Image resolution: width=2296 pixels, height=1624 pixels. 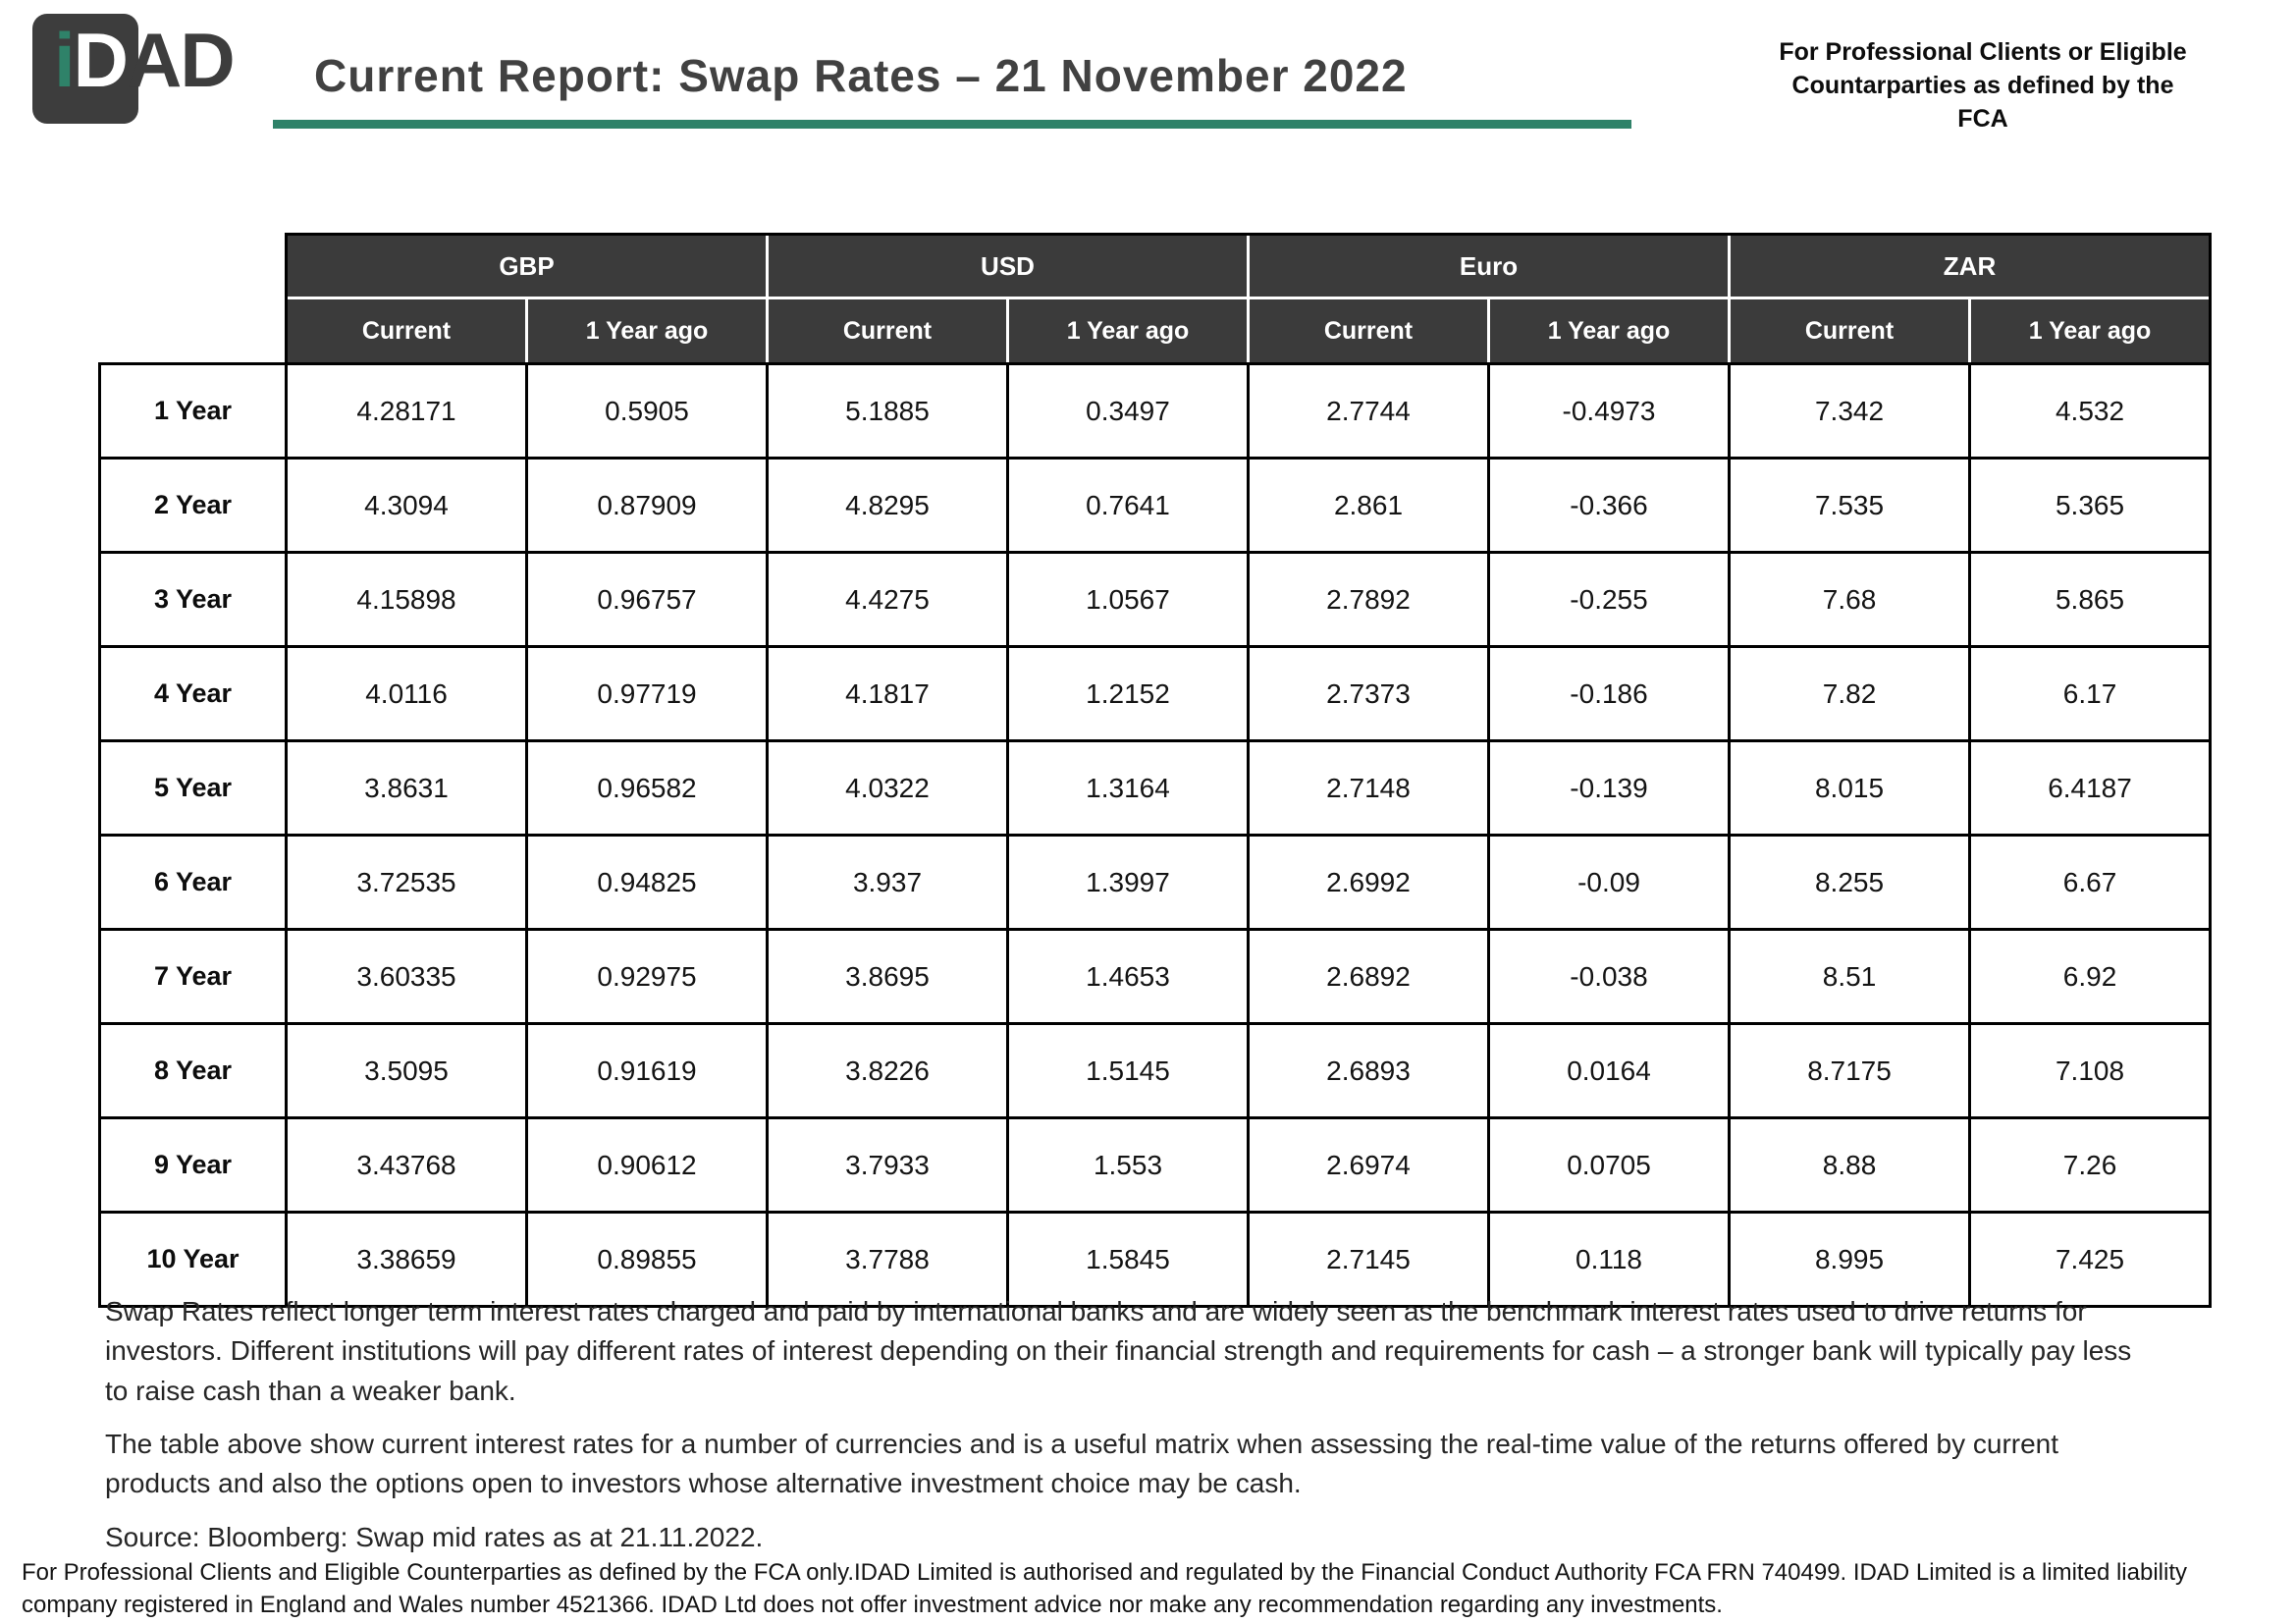 What do you see at coordinates (1850, 1070) in the screenshot?
I see `rate-cell: 8.7175` at bounding box center [1850, 1070].